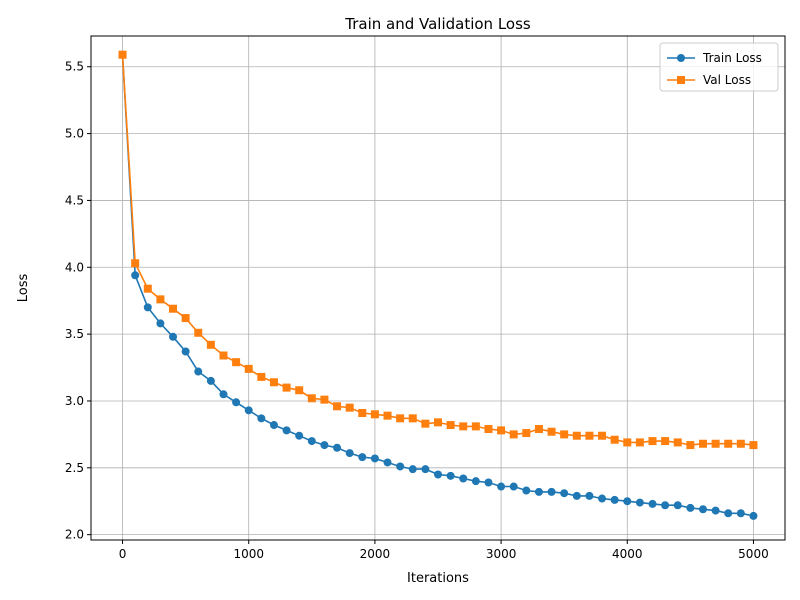 The image size is (800, 600). I want to click on chart-title: Train and Validation Loss, so click(437, 24).